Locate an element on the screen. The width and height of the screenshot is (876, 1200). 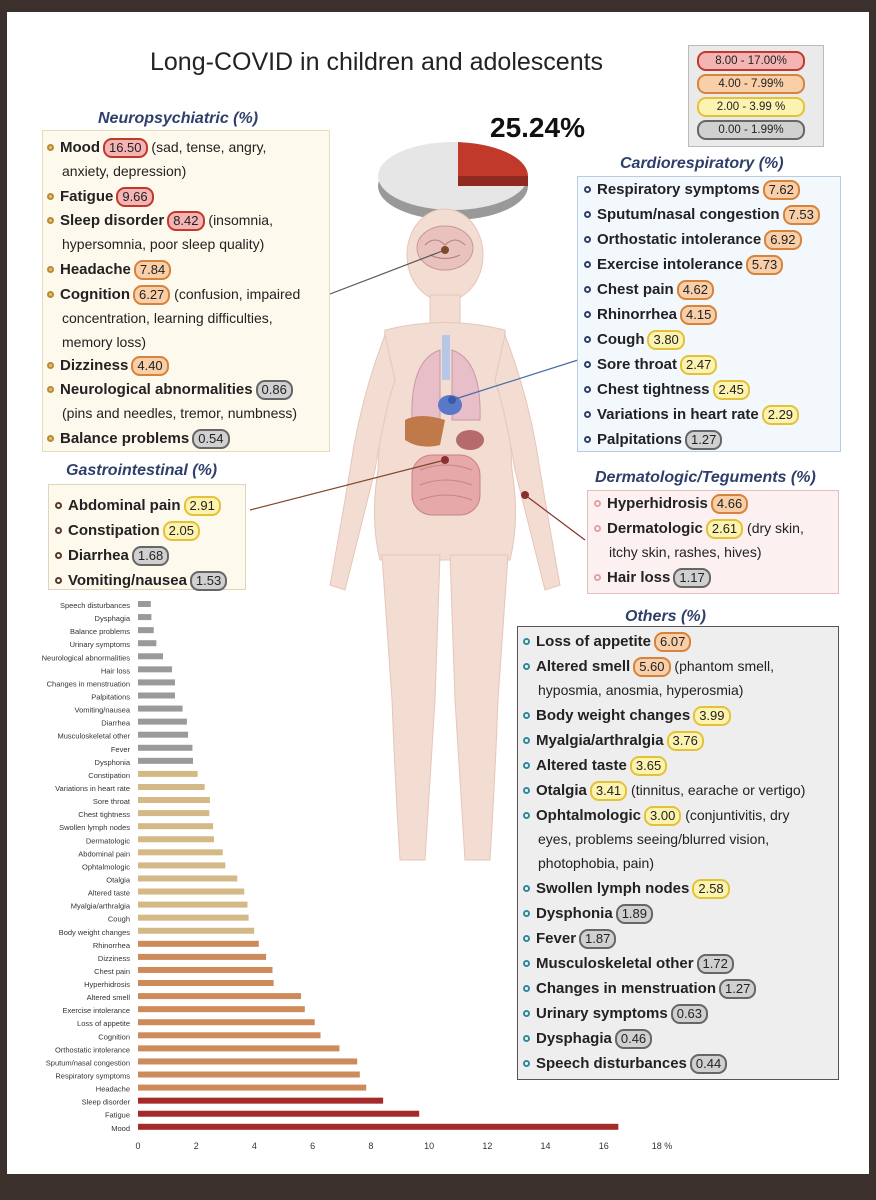
bar-category-label: Musculoskeletal other is located at coordinates (93, 736).